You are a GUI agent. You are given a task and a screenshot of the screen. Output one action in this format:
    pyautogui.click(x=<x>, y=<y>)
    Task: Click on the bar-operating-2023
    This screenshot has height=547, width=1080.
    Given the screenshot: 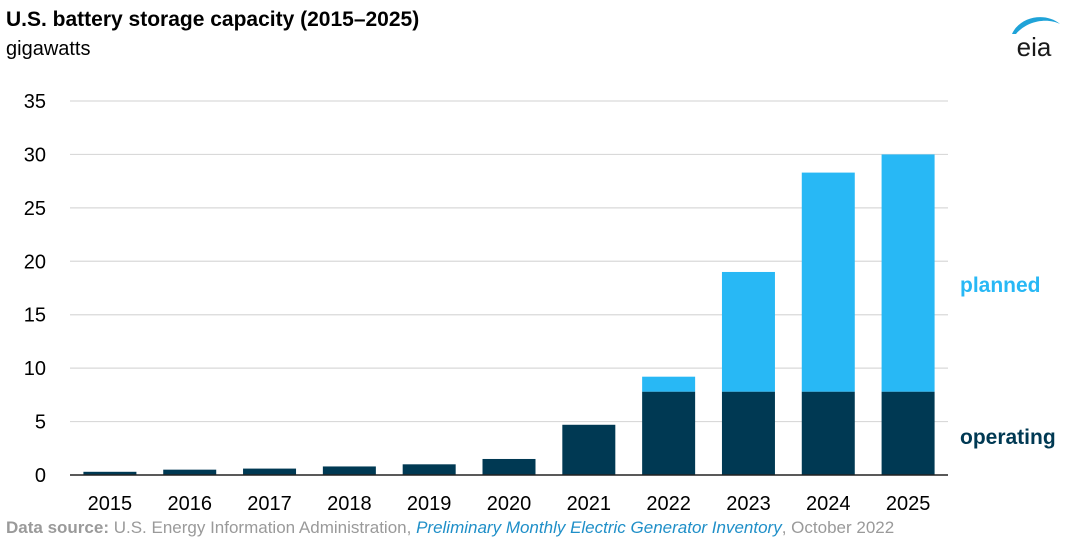 What is the action you would take?
    pyautogui.click(x=748, y=433)
    